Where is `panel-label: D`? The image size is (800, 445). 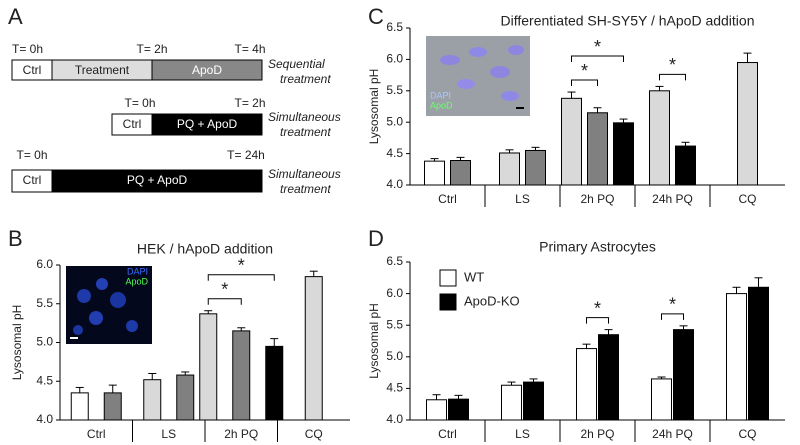 panel-label: D is located at coordinates (376, 238).